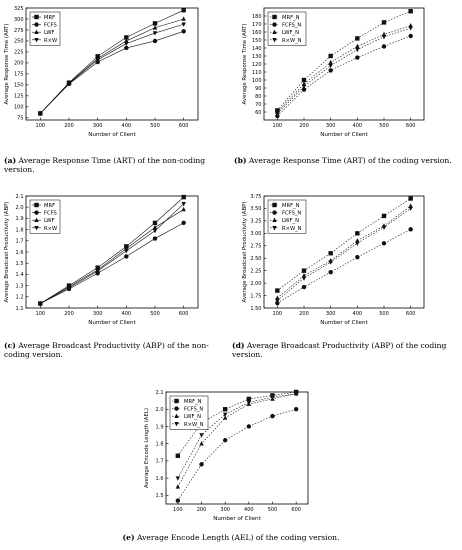 This screenshot has width=462, height=550. Describe the element at coordinates (255, 296) in the screenshot. I see `y-tick-label: 1.75` at that location.